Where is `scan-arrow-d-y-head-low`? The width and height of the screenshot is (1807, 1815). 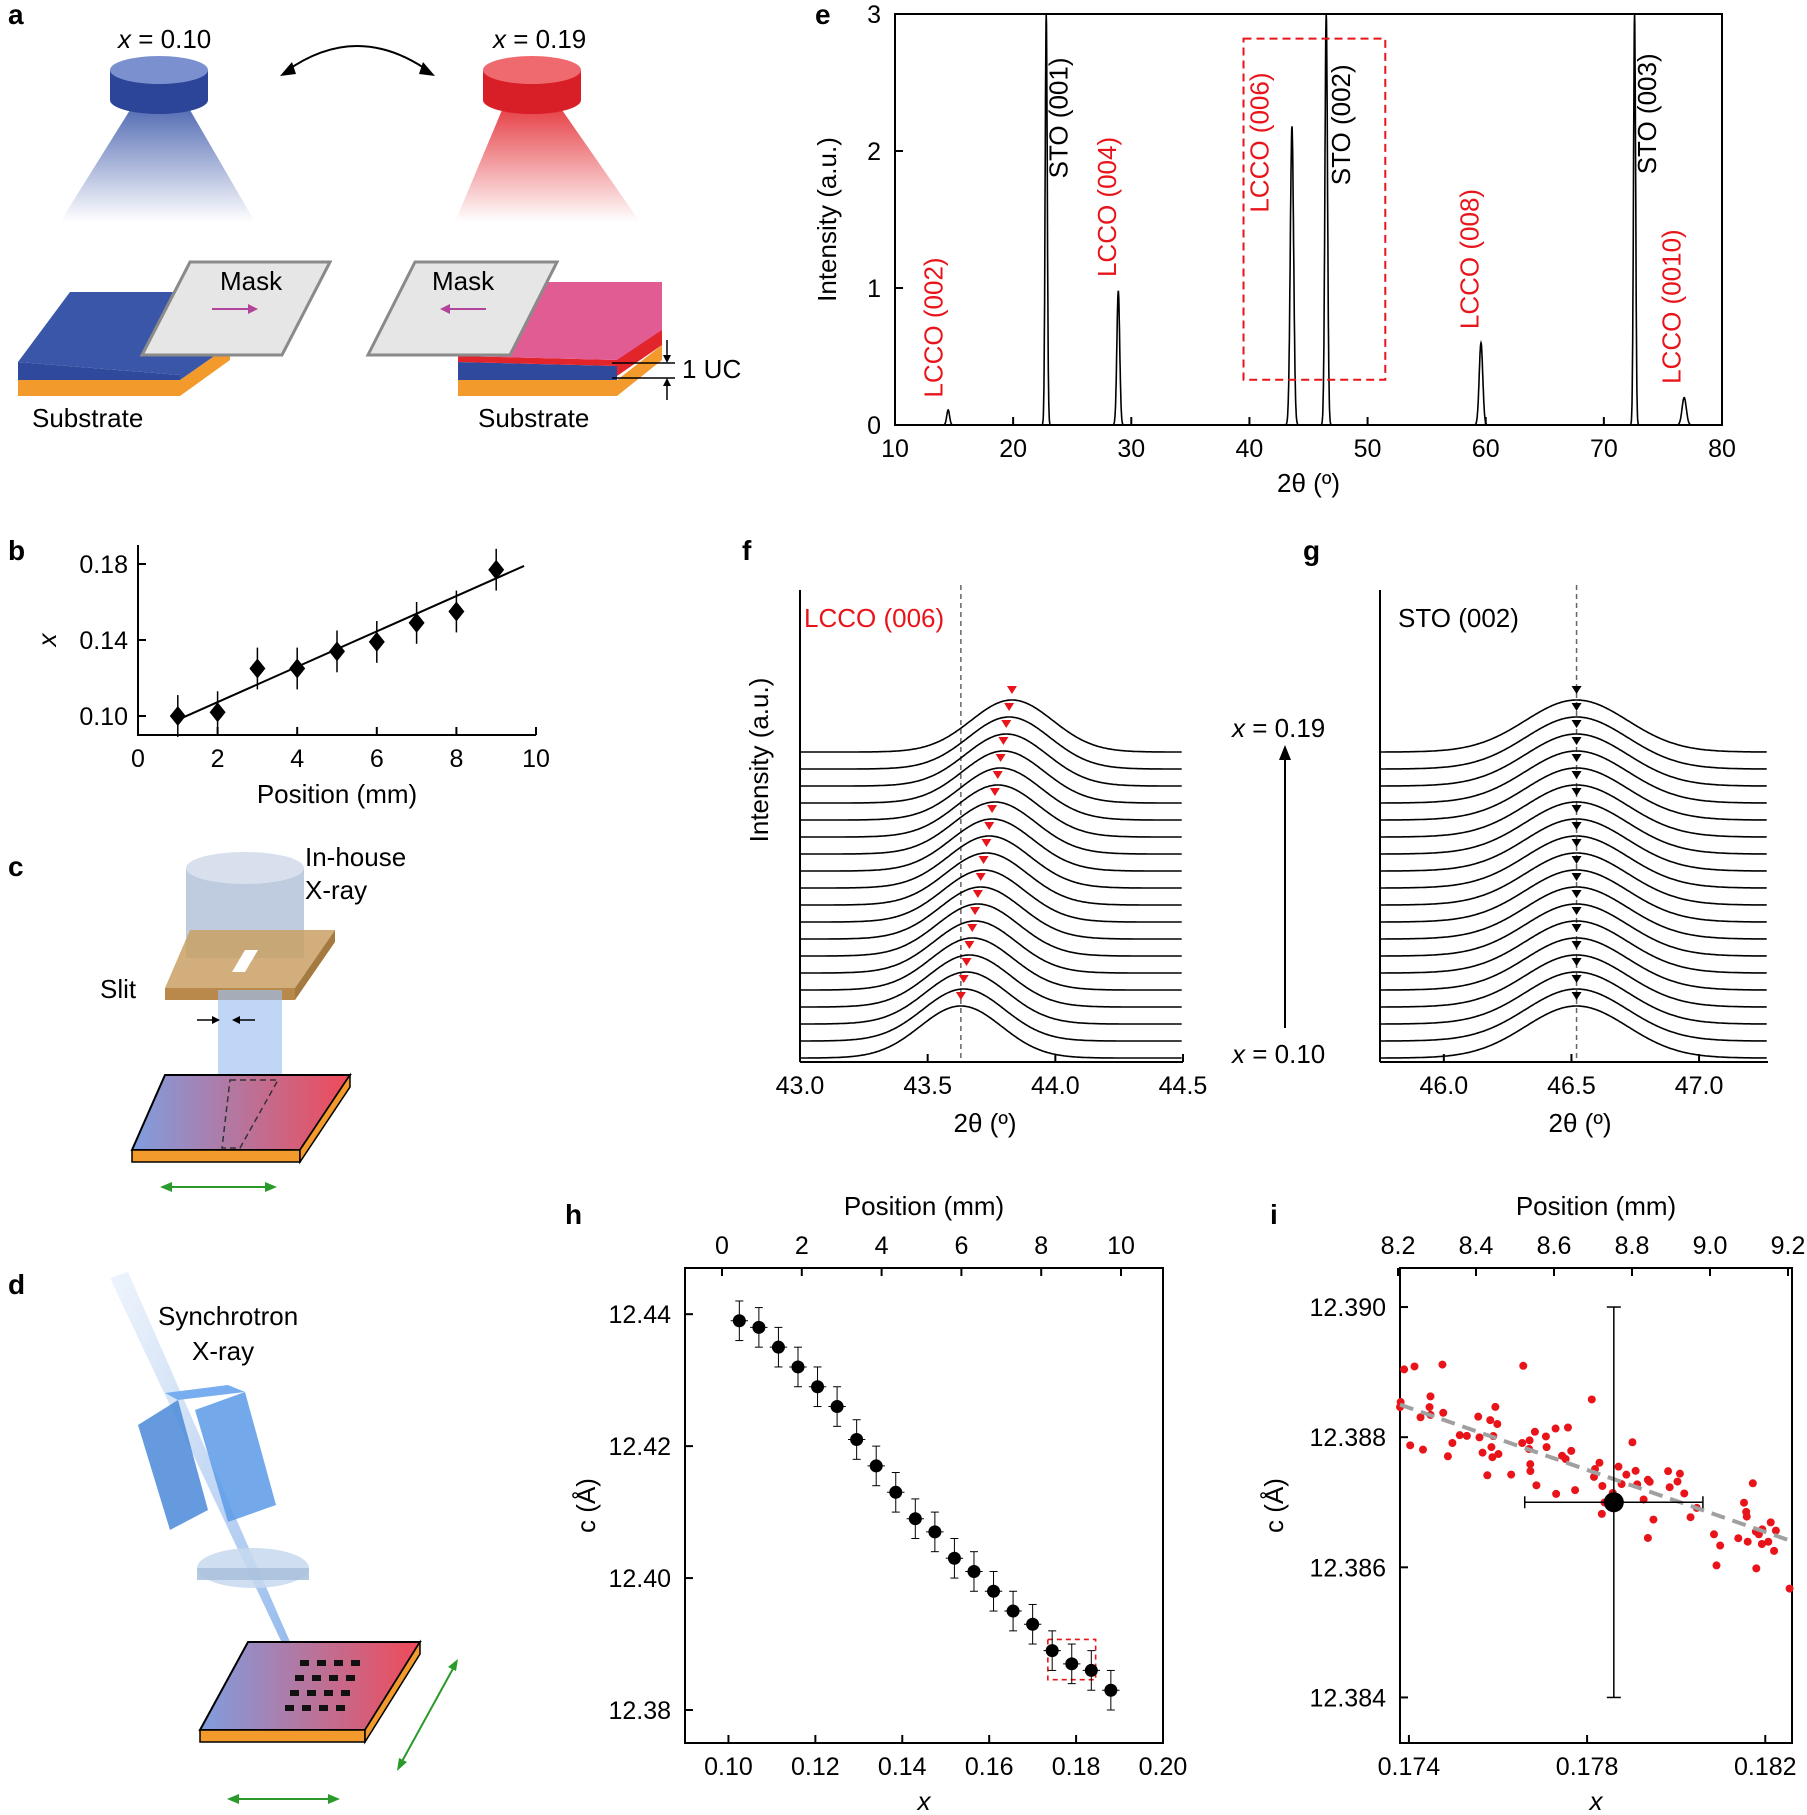 scan-arrow-d-y-head-low is located at coordinates (402, 1764).